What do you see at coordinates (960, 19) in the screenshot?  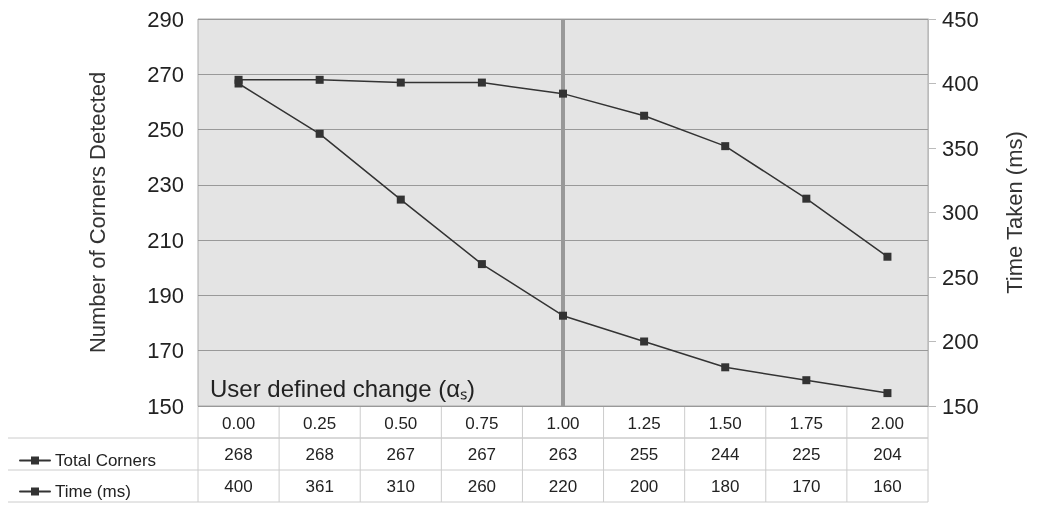 I see `y2-tick-label: 450` at bounding box center [960, 19].